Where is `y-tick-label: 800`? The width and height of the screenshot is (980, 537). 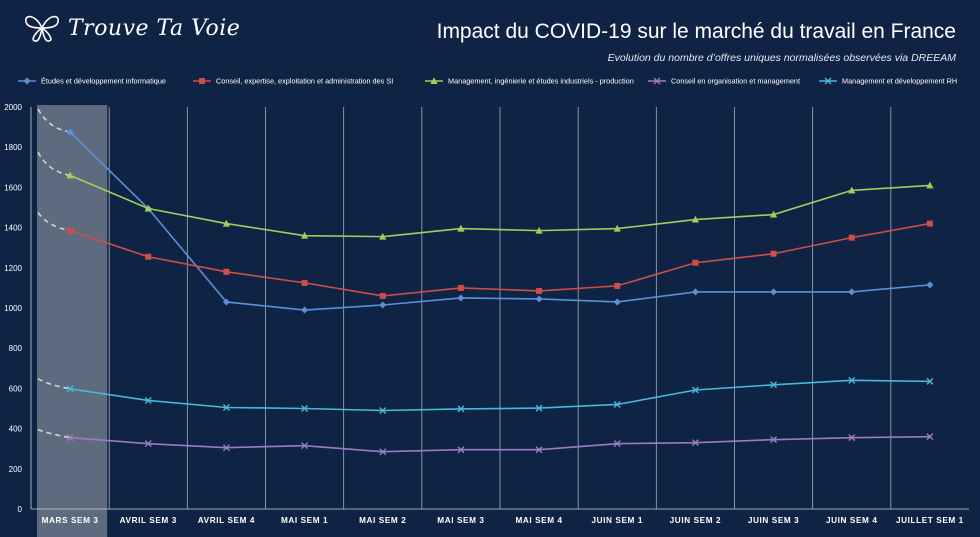 y-tick-label: 800 is located at coordinates (16, 348).